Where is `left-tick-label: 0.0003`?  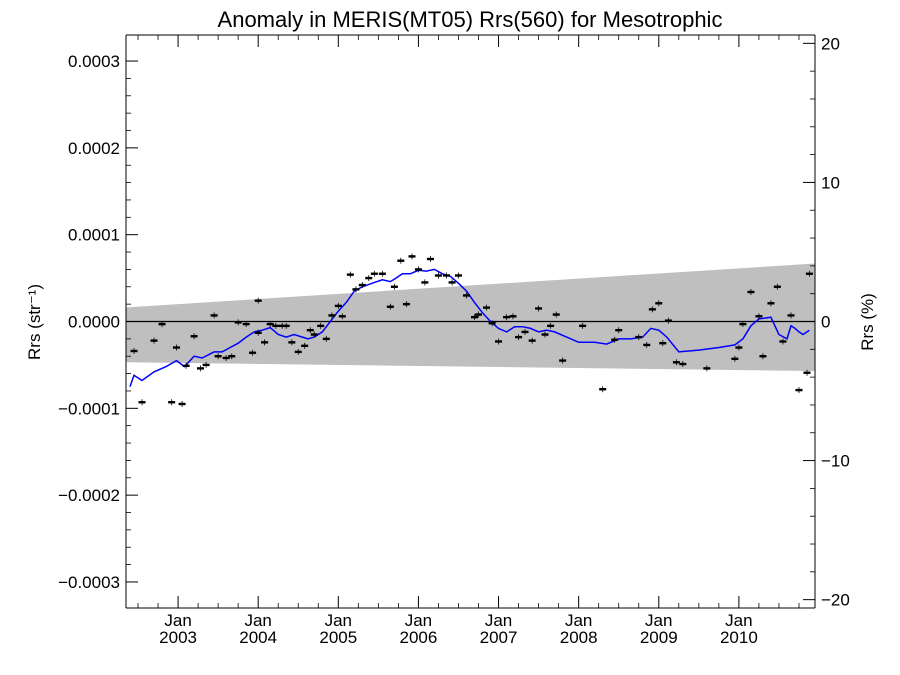 left-tick-label: 0.0003 is located at coordinates (94, 61).